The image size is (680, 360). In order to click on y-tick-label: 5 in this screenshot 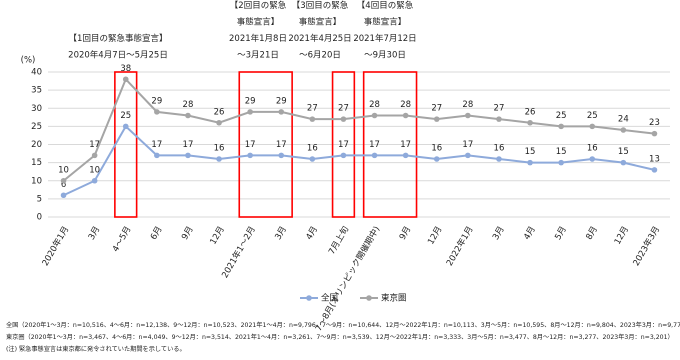, I will do `click(39, 199)`.